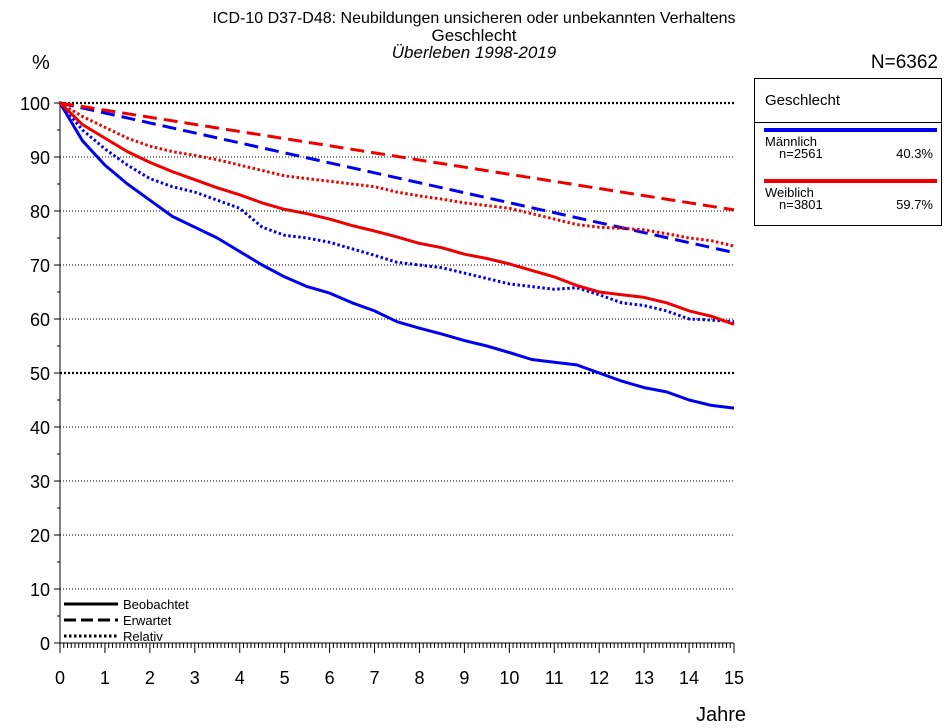 The height and width of the screenshot is (728, 948). Describe the element at coordinates (474, 35) in the screenshot. I see `chart-subtitle: Geschlecht` at that location.